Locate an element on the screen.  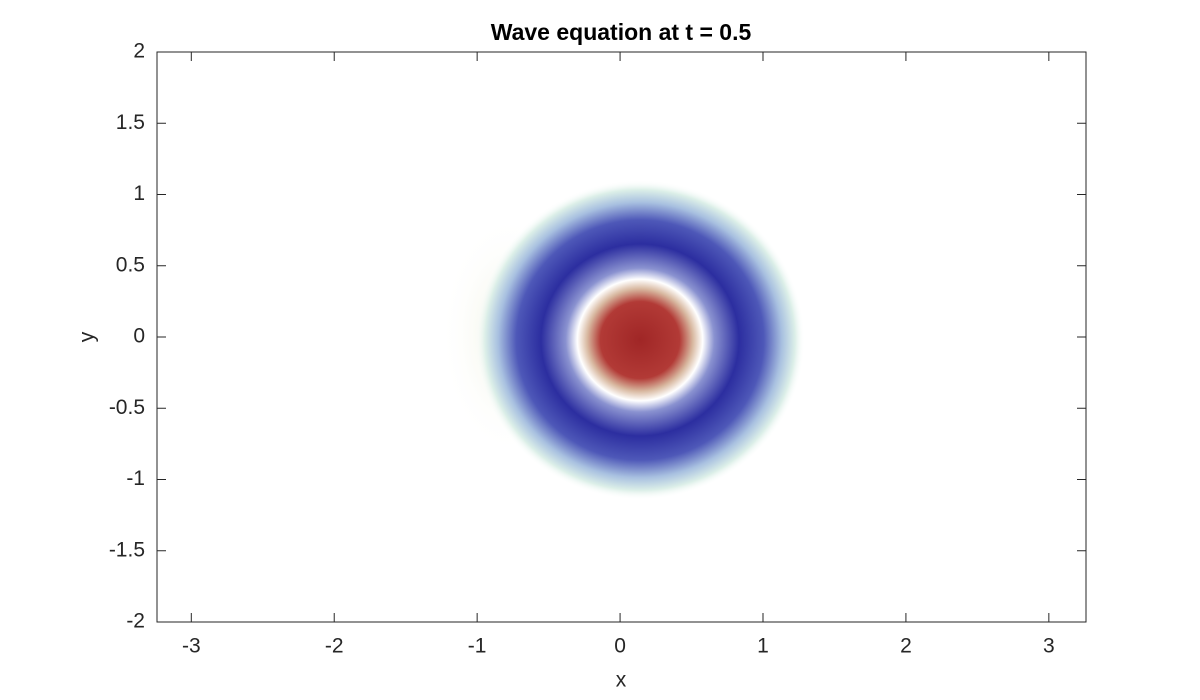
chart-title: Wave equation at t = 0.5 is located at coordinates (621, 32).